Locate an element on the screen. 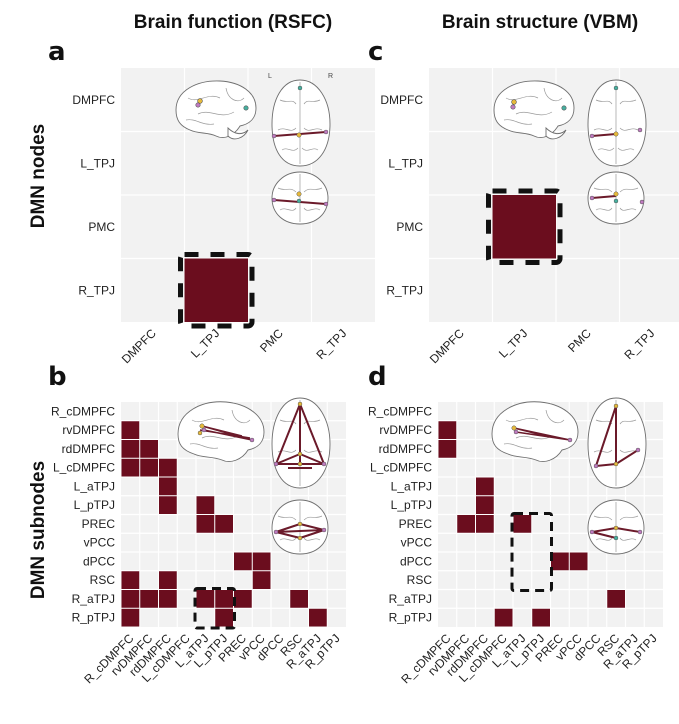 Image resolution: width=679 pixels, height=724 pixels. hemisphere-label-right: R is located at coordinates (330, 76).